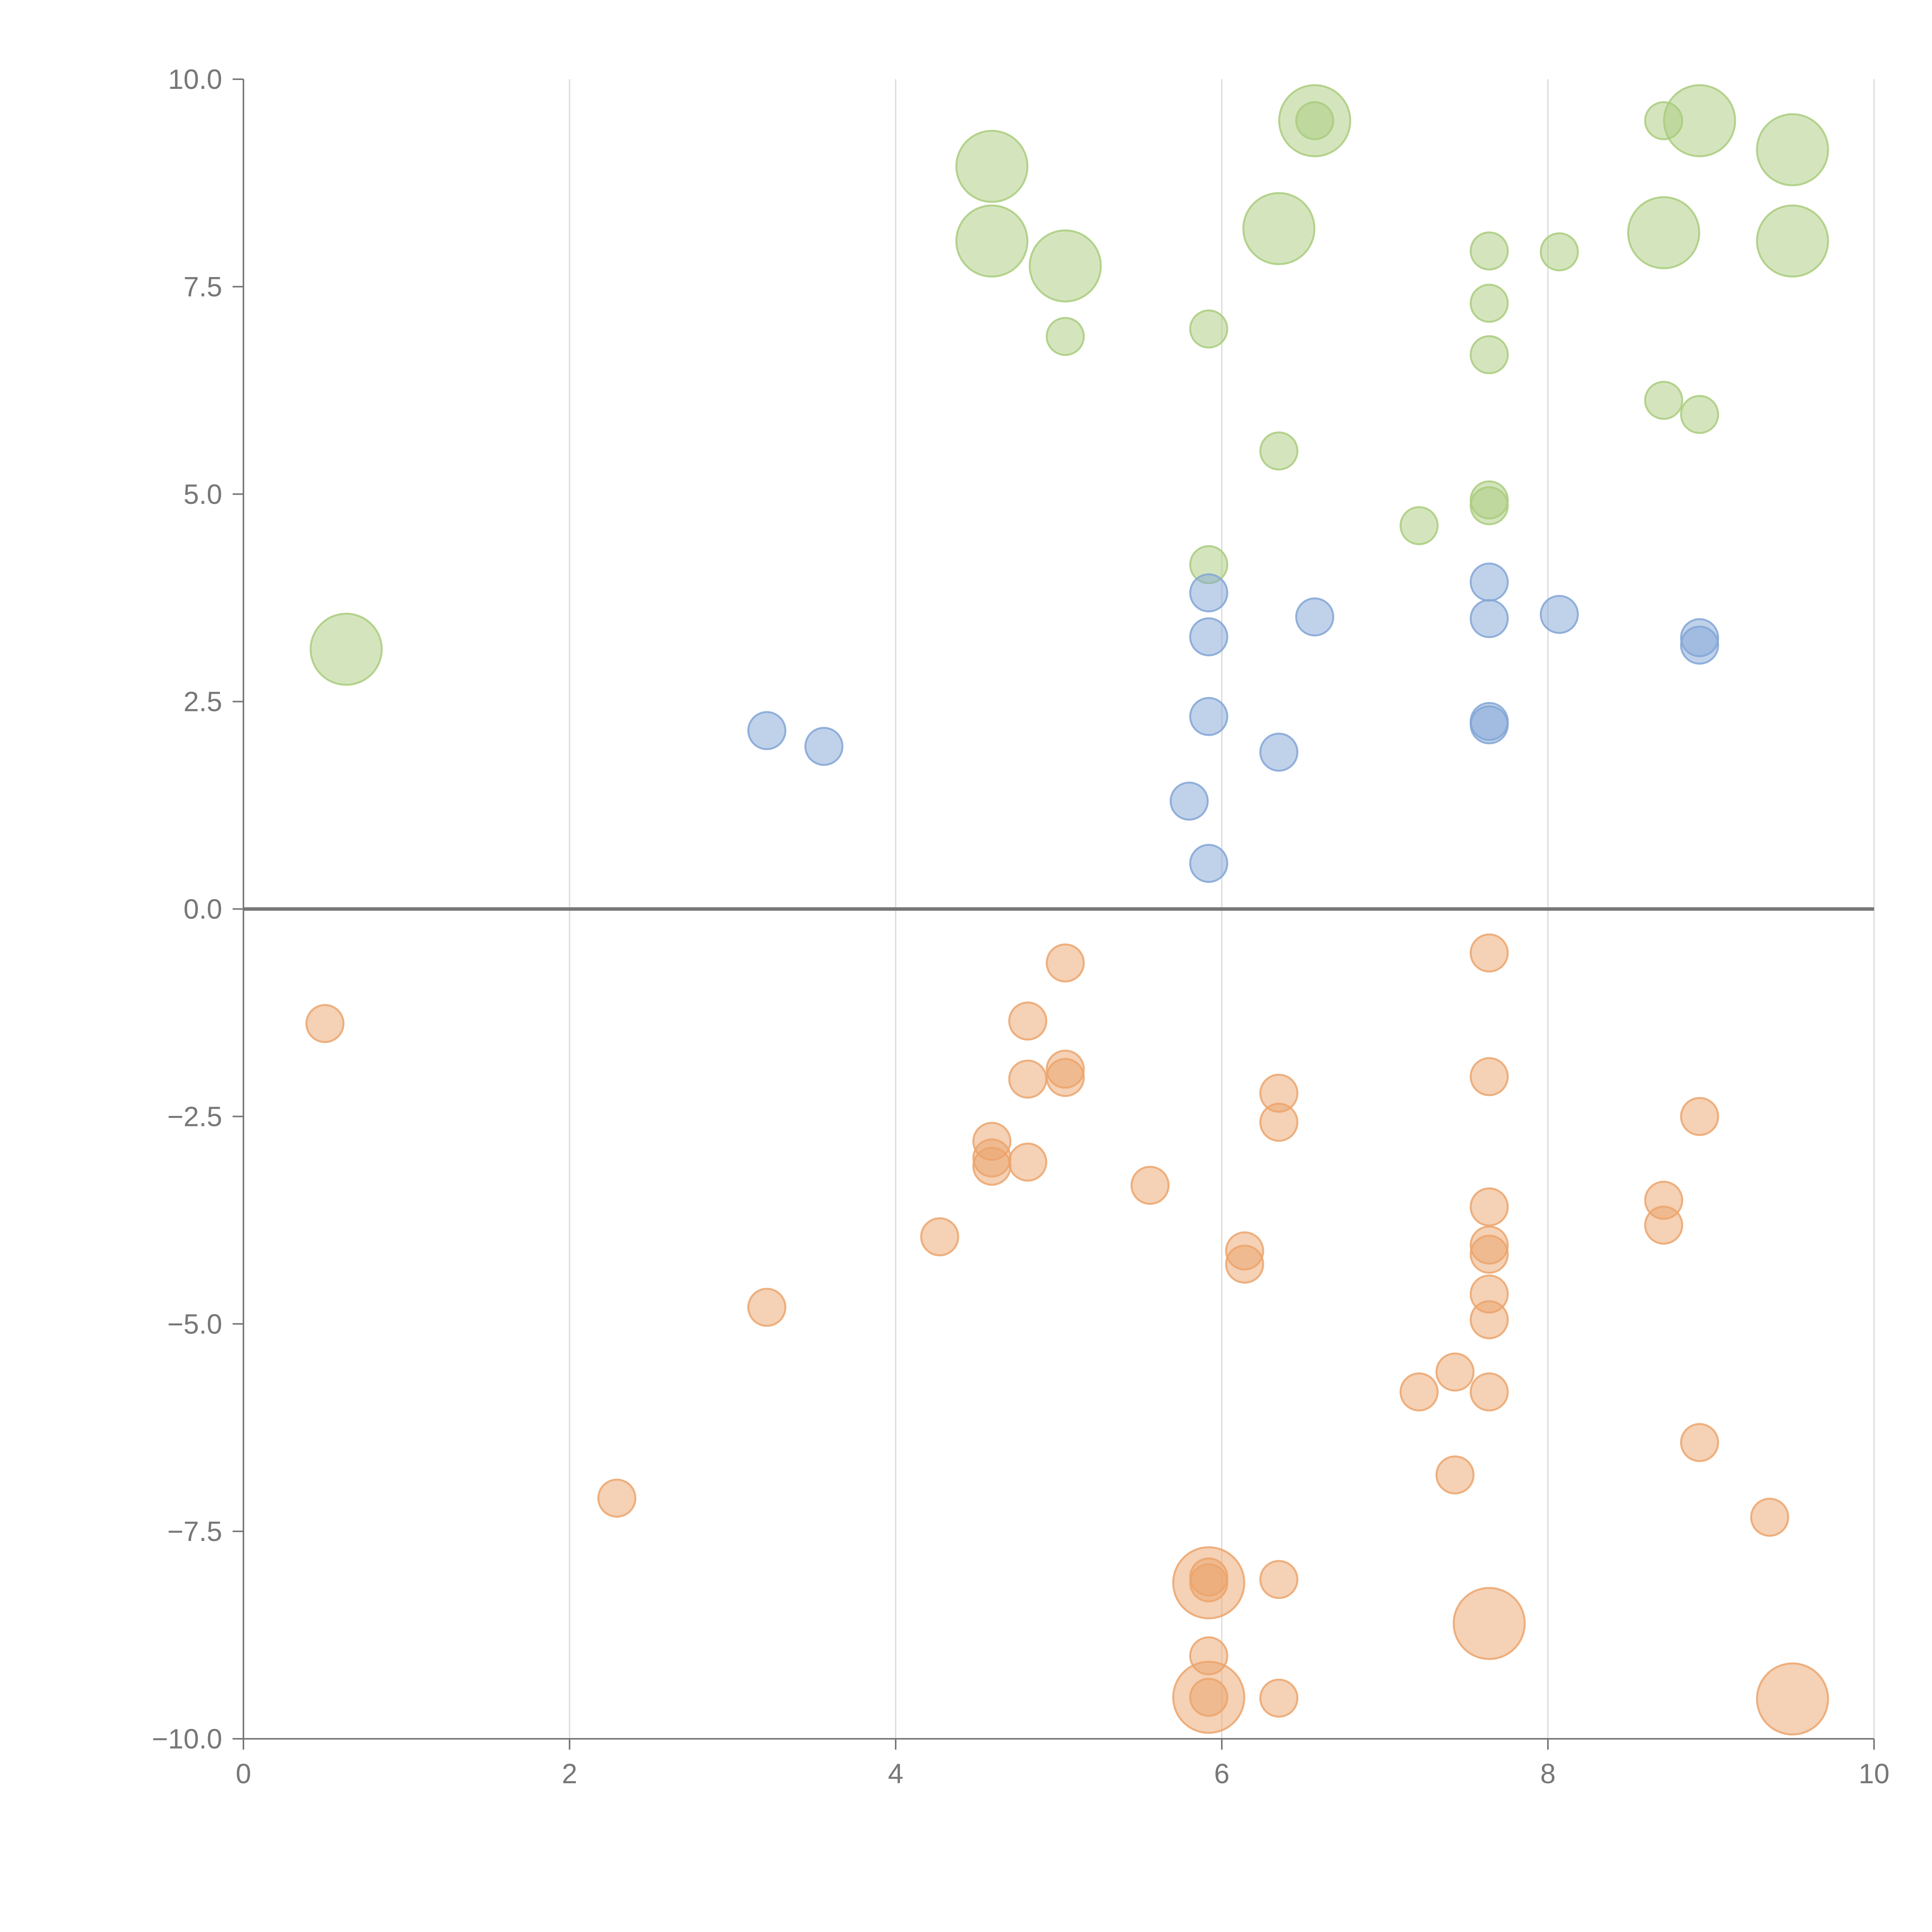 The height and width of the screenshot is (1932, 1932). I want to click on y-tick-label: −7.5, so click(194, 1532).